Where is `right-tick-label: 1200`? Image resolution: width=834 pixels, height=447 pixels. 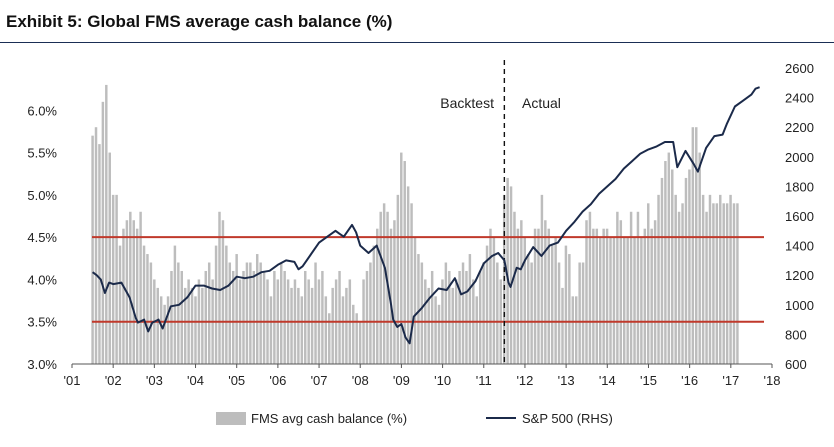
right-tick-label: 1200 is located at coordinates (799, 275).